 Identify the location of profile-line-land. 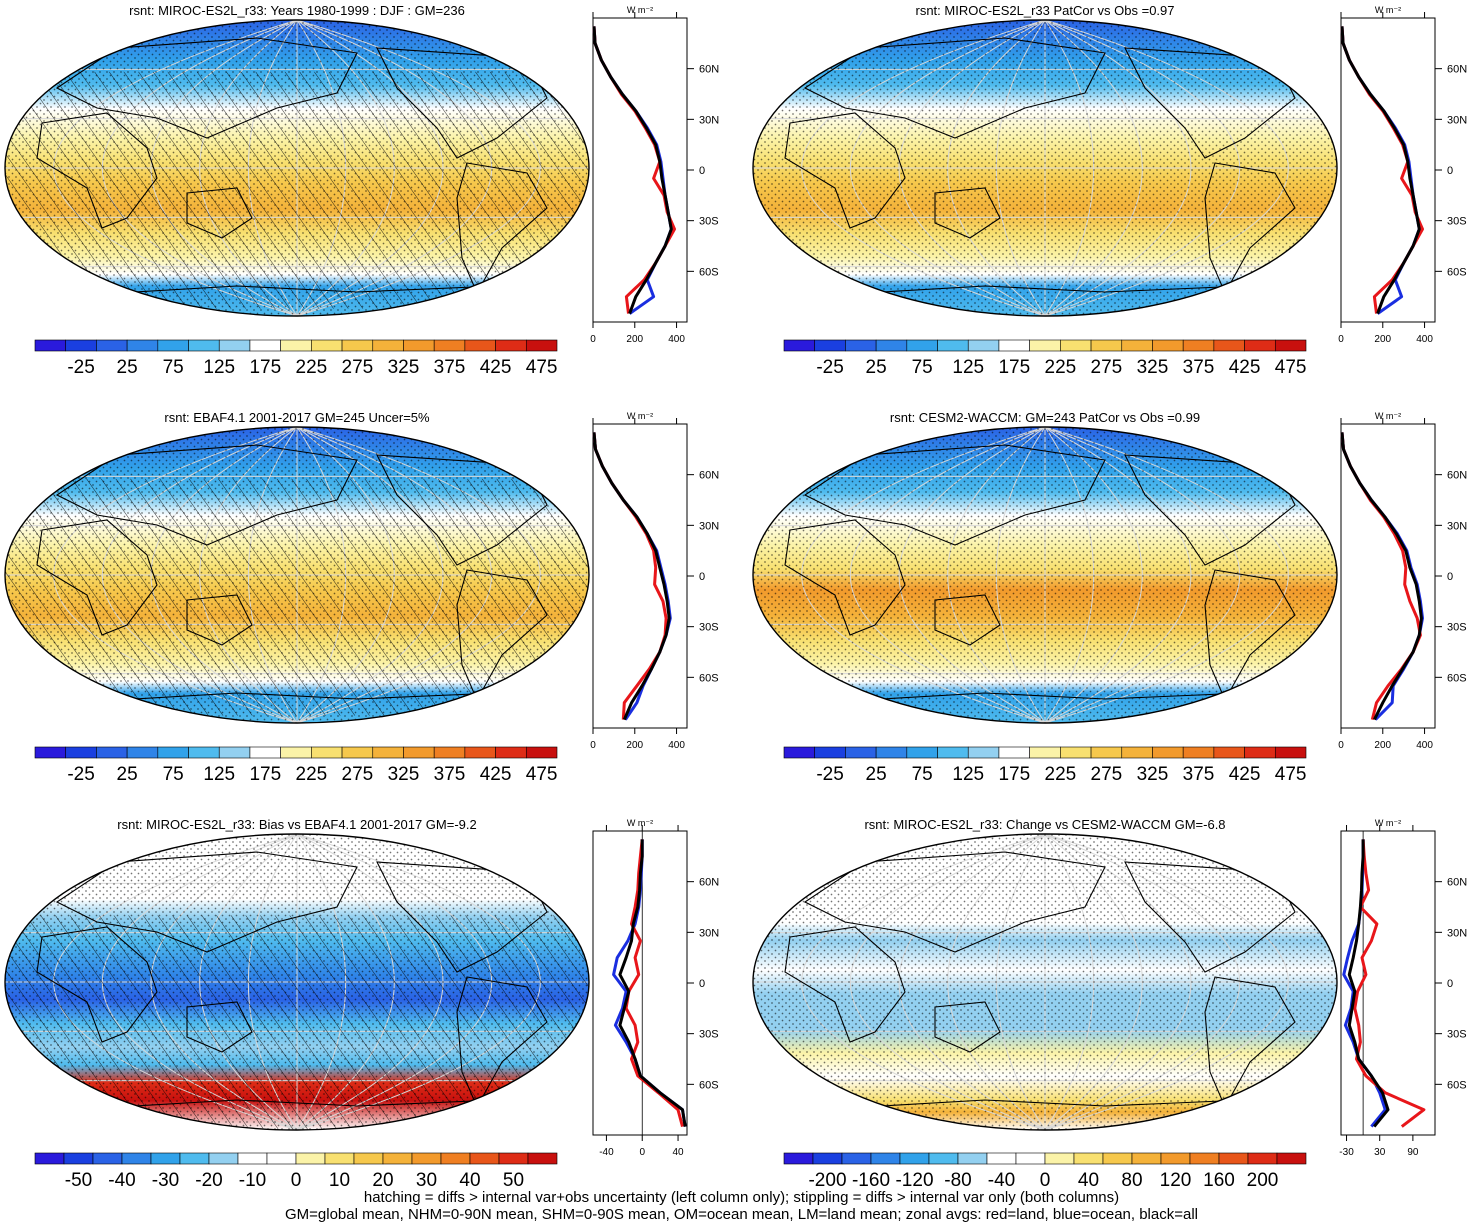
(1381, 576).